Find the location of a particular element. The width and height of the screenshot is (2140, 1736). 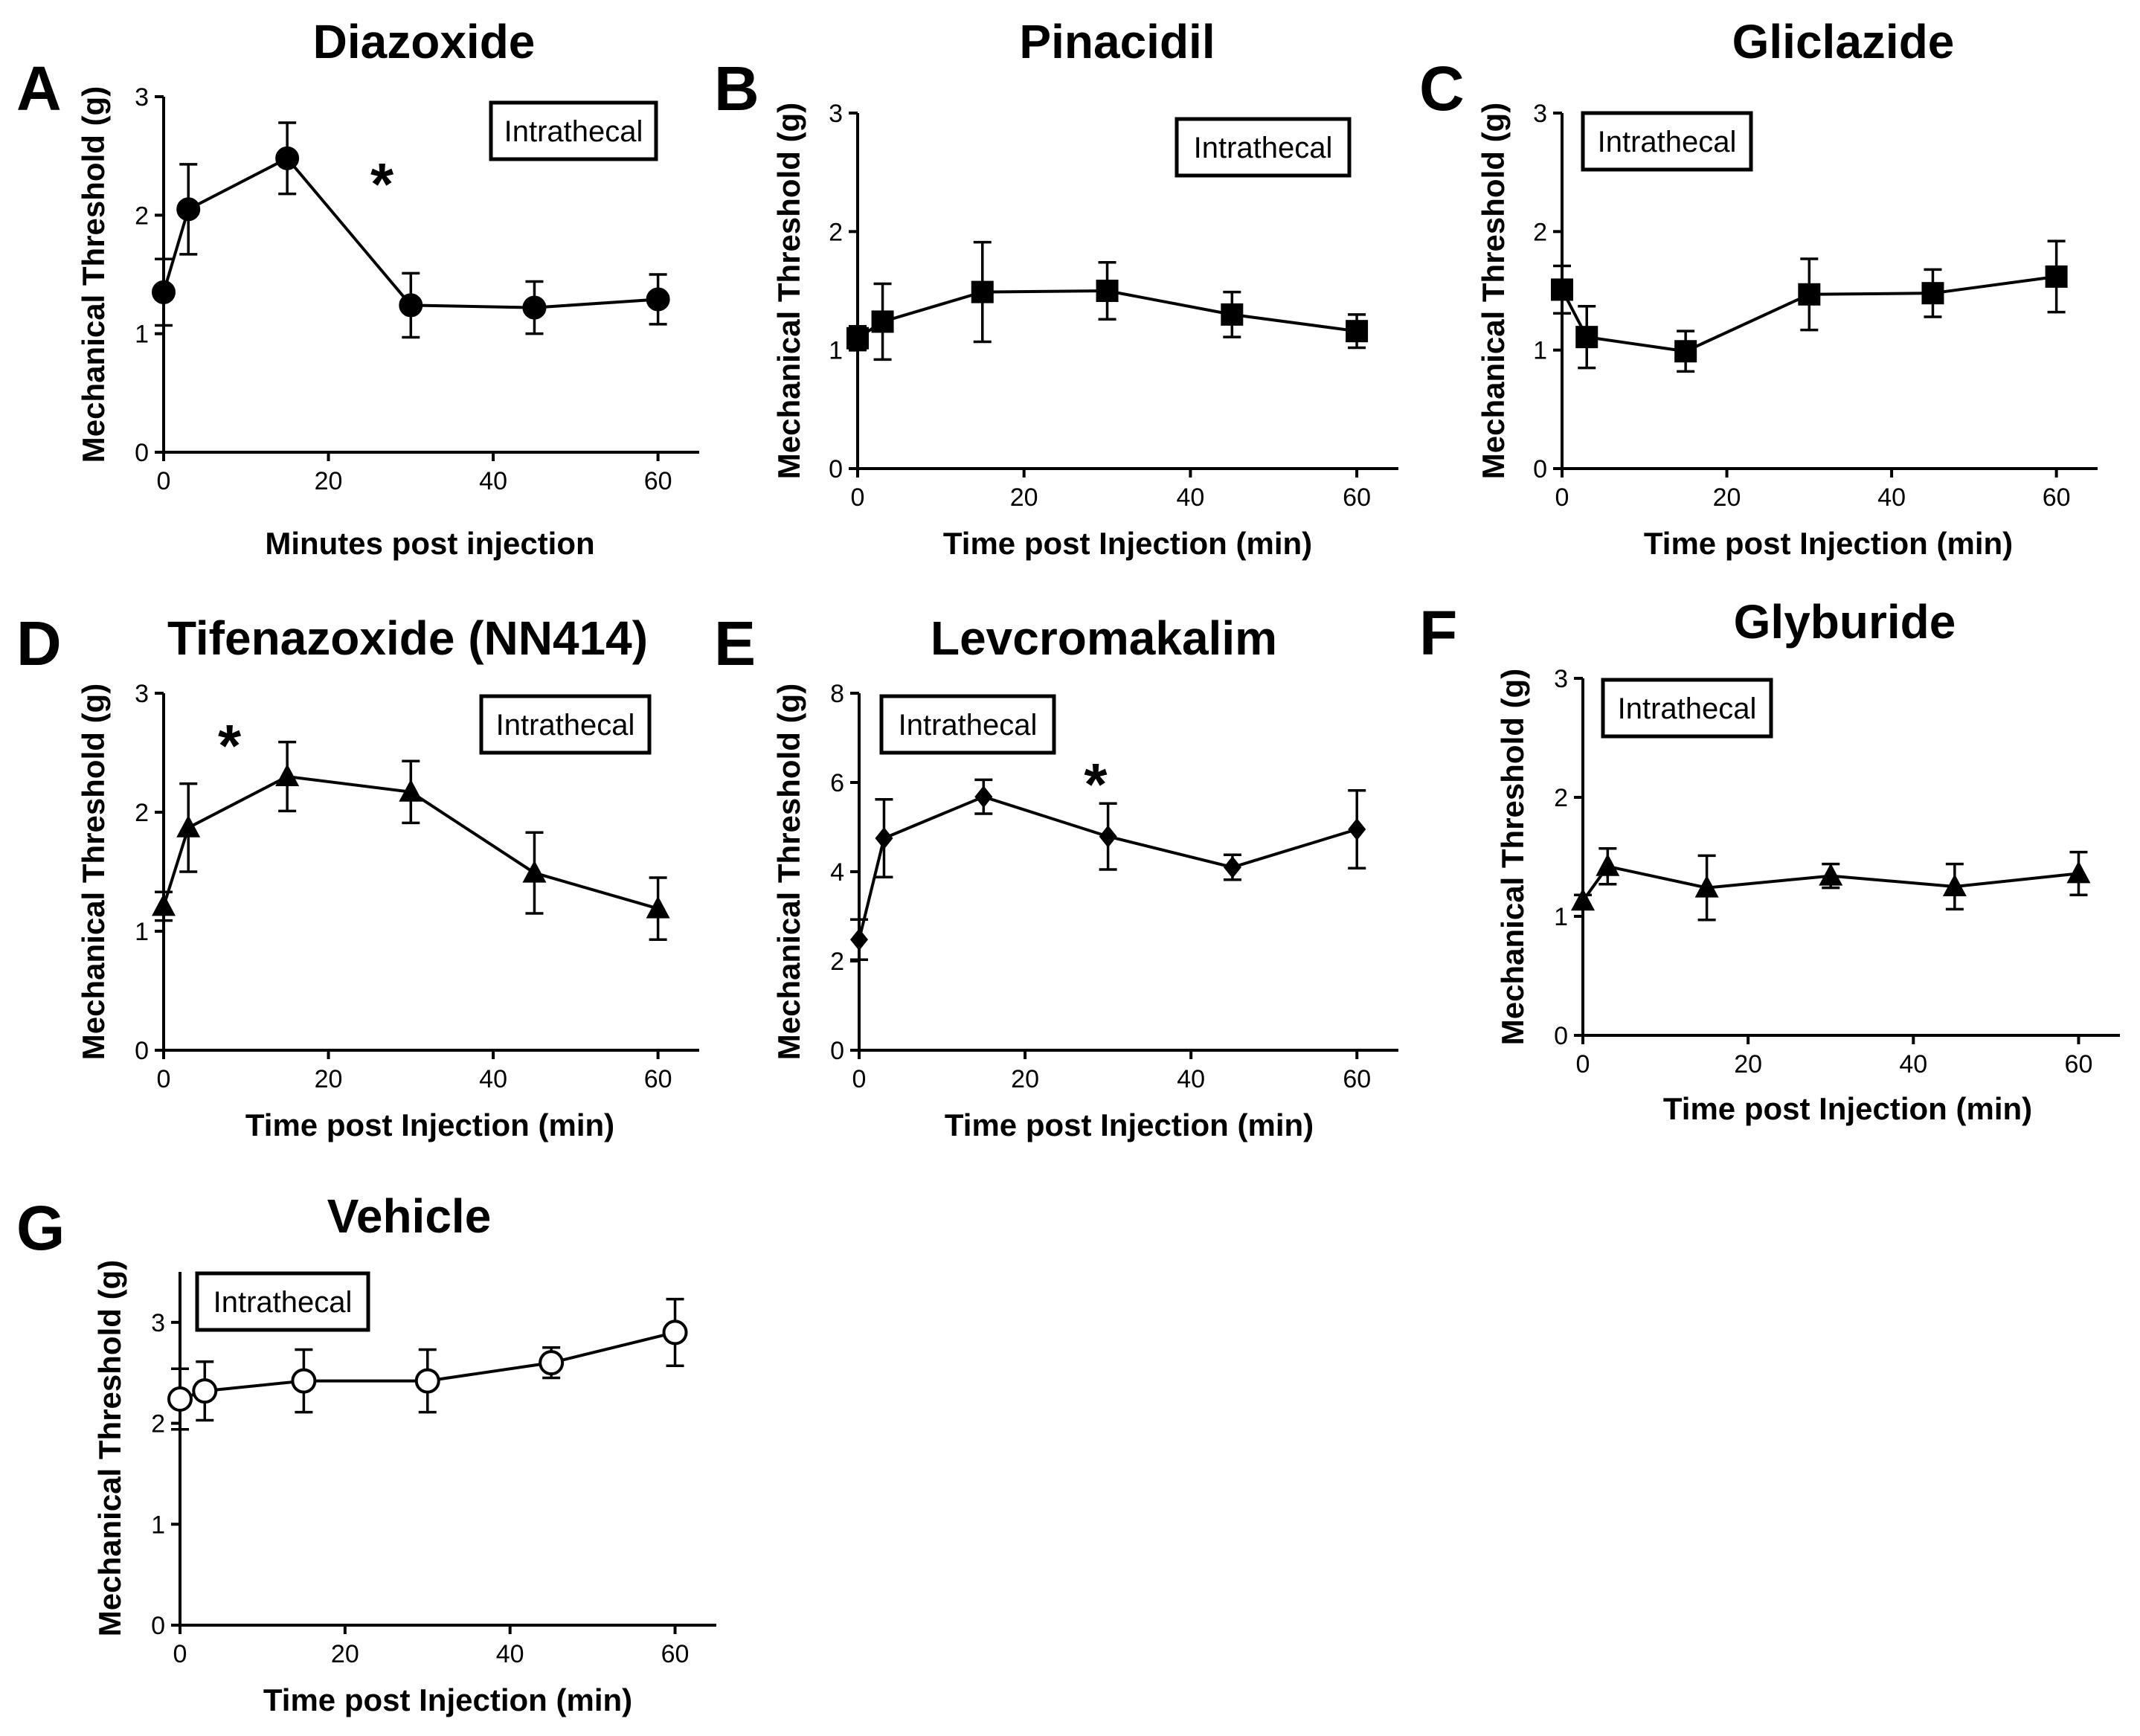

series-line is located at coordinates (410, 842).